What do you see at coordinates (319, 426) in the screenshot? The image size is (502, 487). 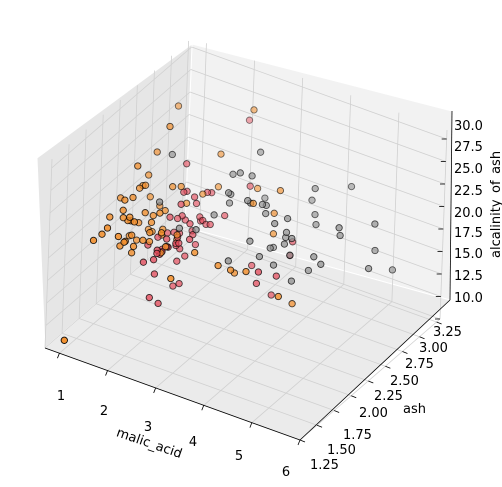 I see `y-tick-mark` at bounding box center [319, 426].